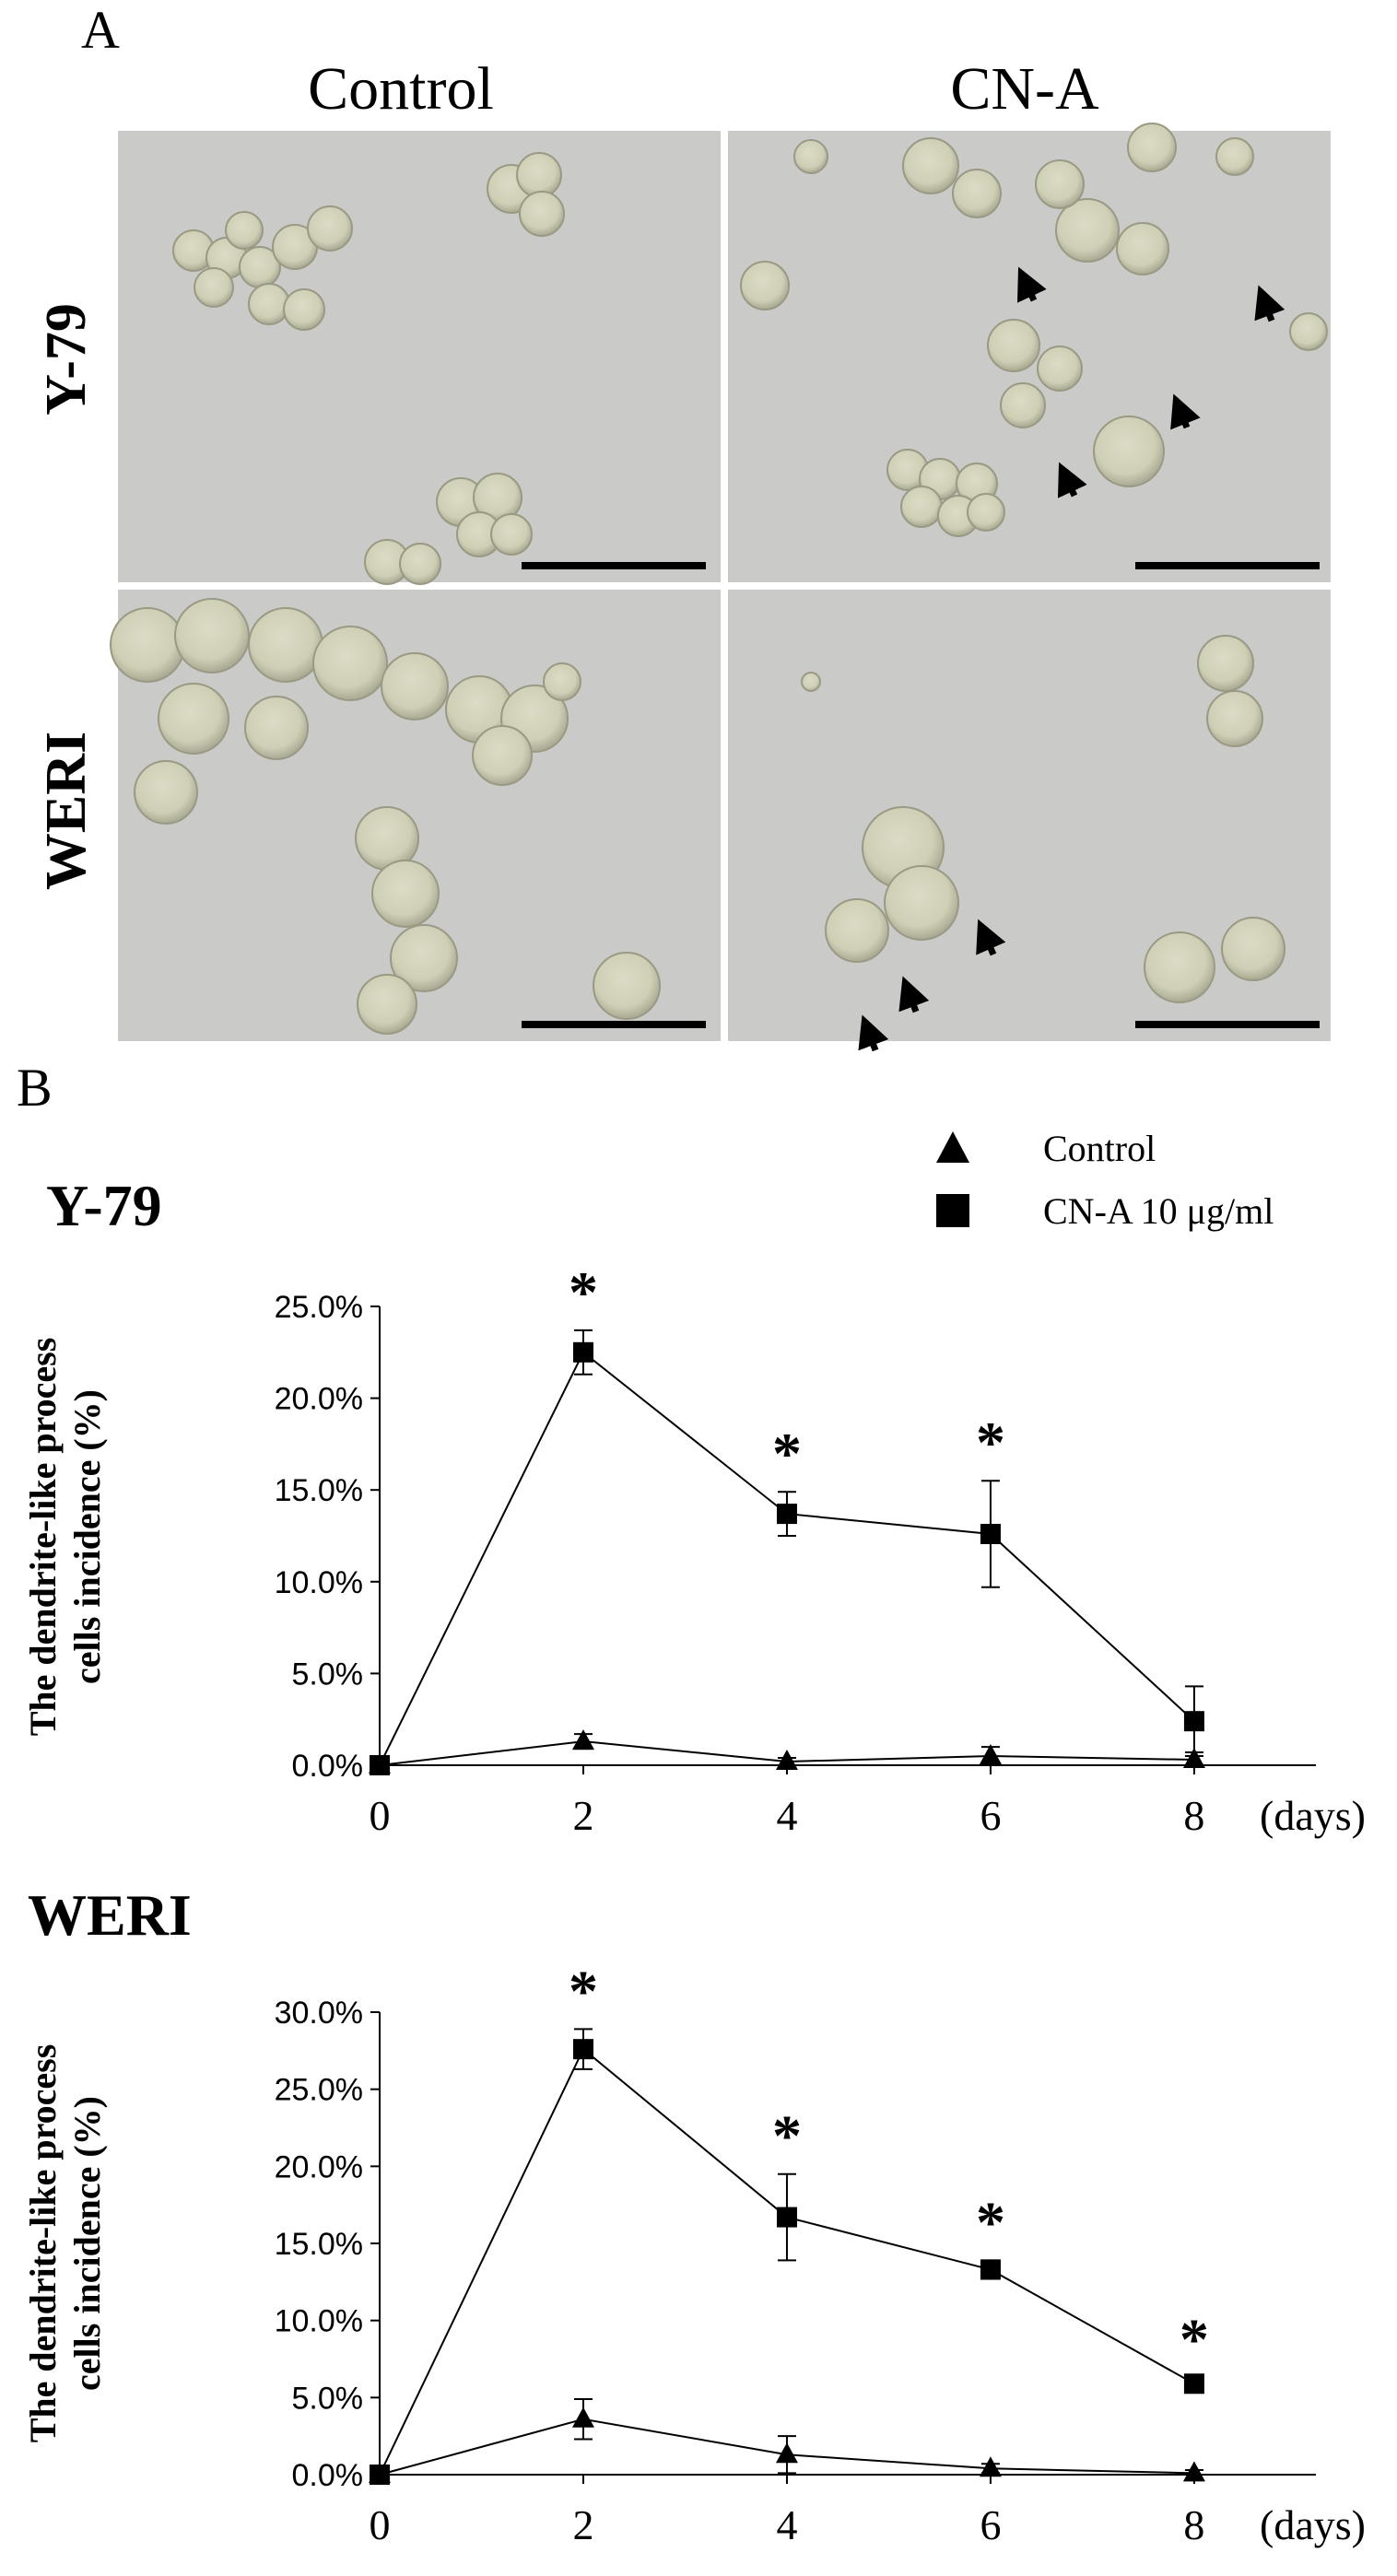  What do you see at coordinates (415, 815) in the screenshot?
I see `micrograph-weri-control` at bounding box center [415, 815].